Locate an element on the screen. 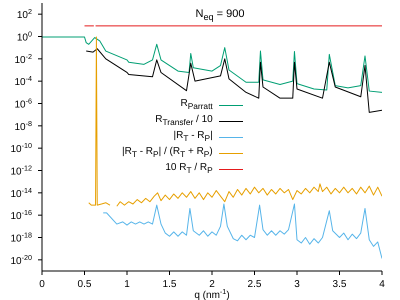 This screenshot has width=400, height=300. x-tick-label: 1.5 is located at coordinates (169, 284).